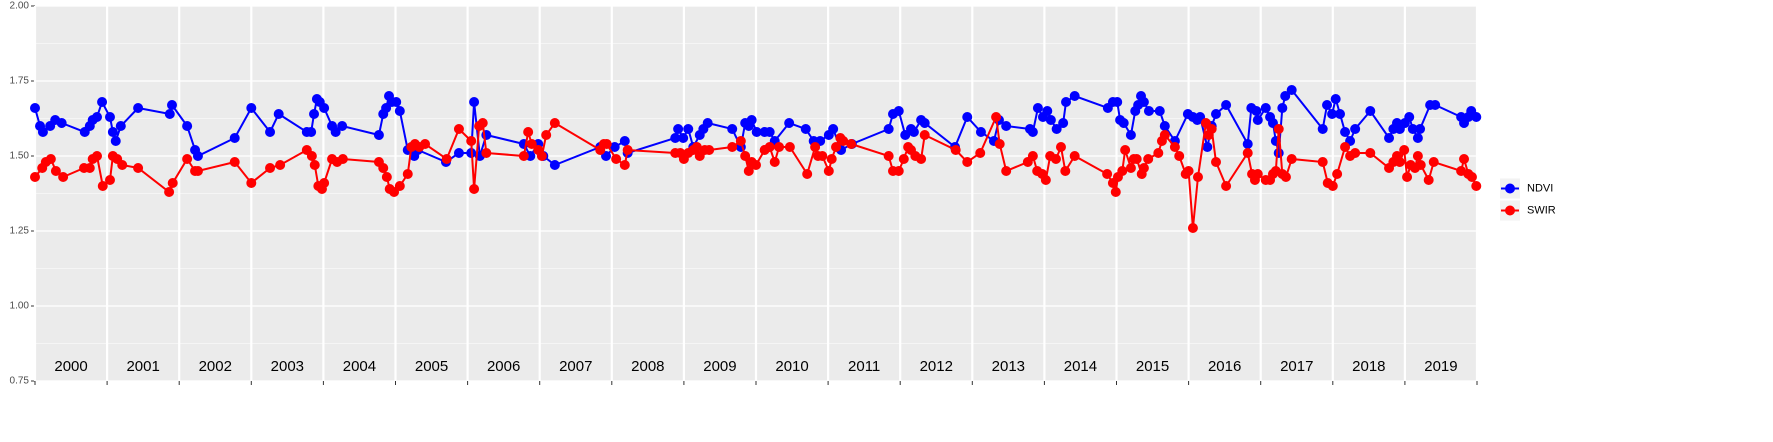  I want to click on y-tick-label: 1.50, so click(20, 156).